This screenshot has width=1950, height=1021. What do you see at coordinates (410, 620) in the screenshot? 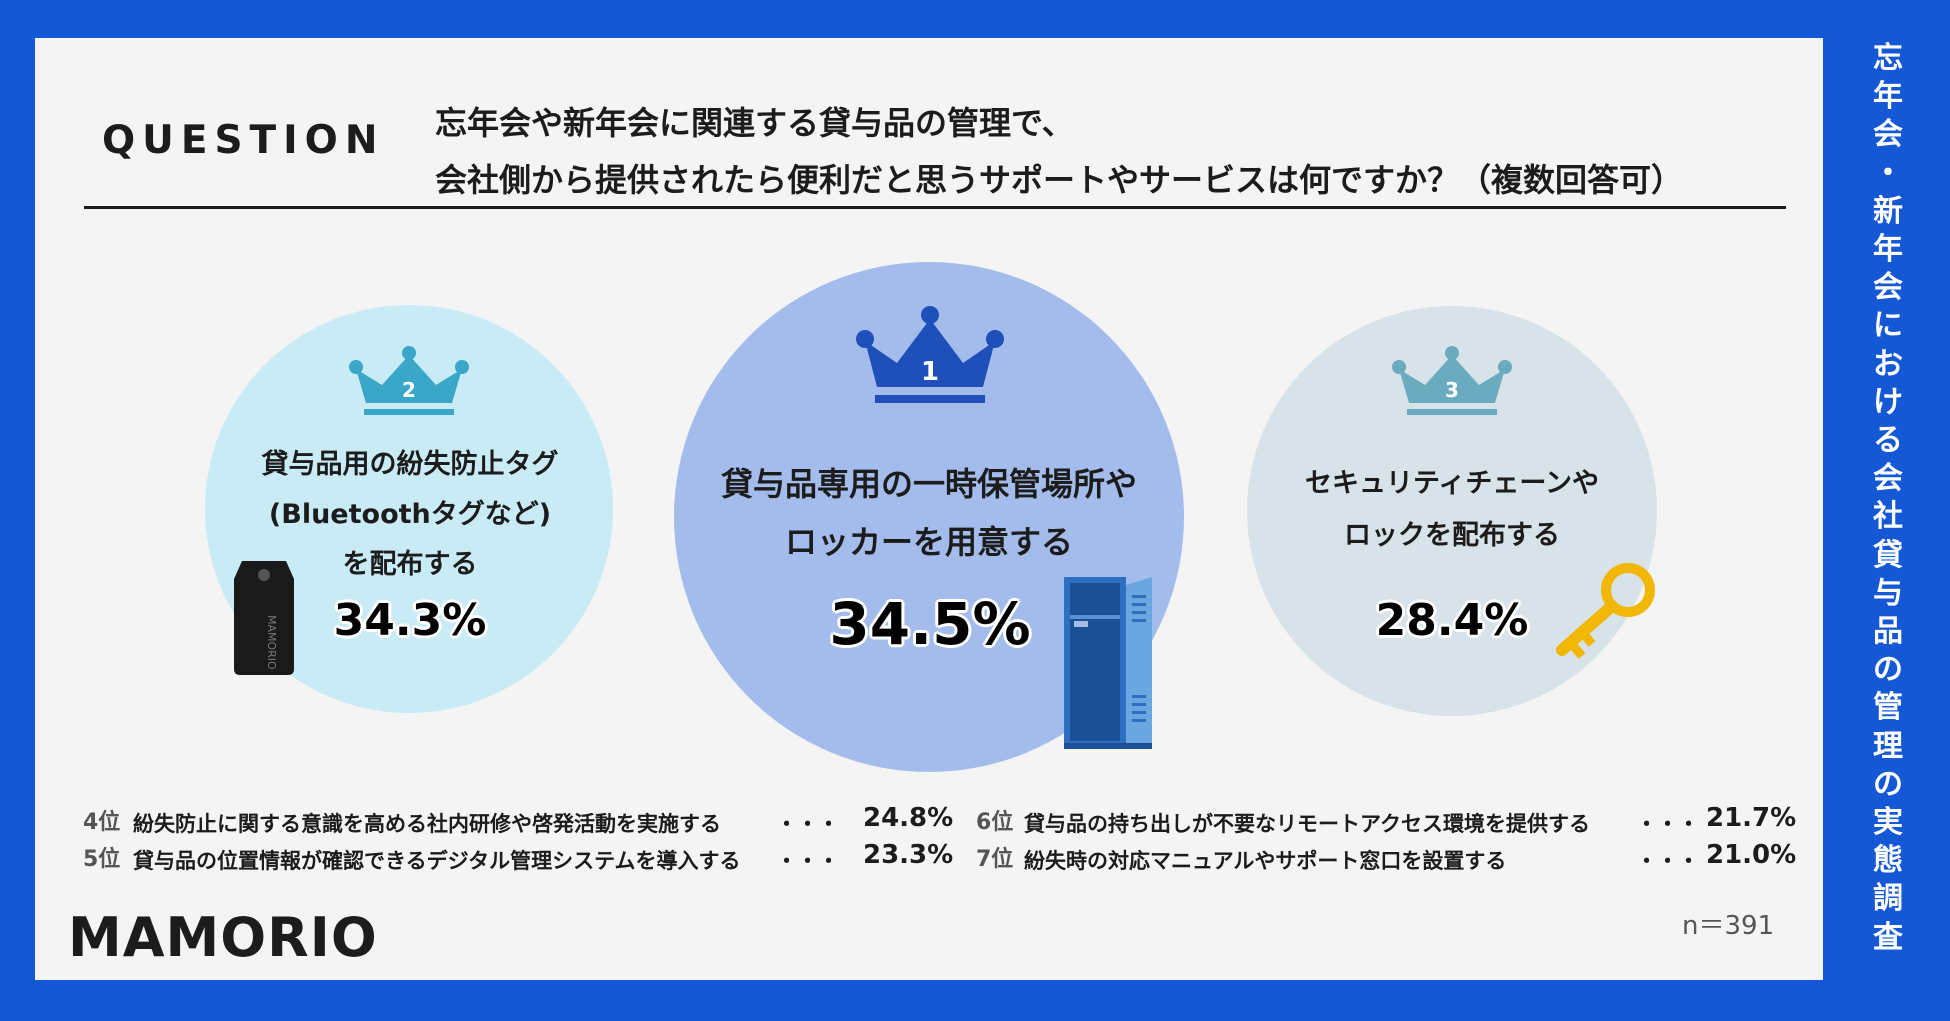
I see `rank-2-value: 34.3%` at bounding box center [410, 620].